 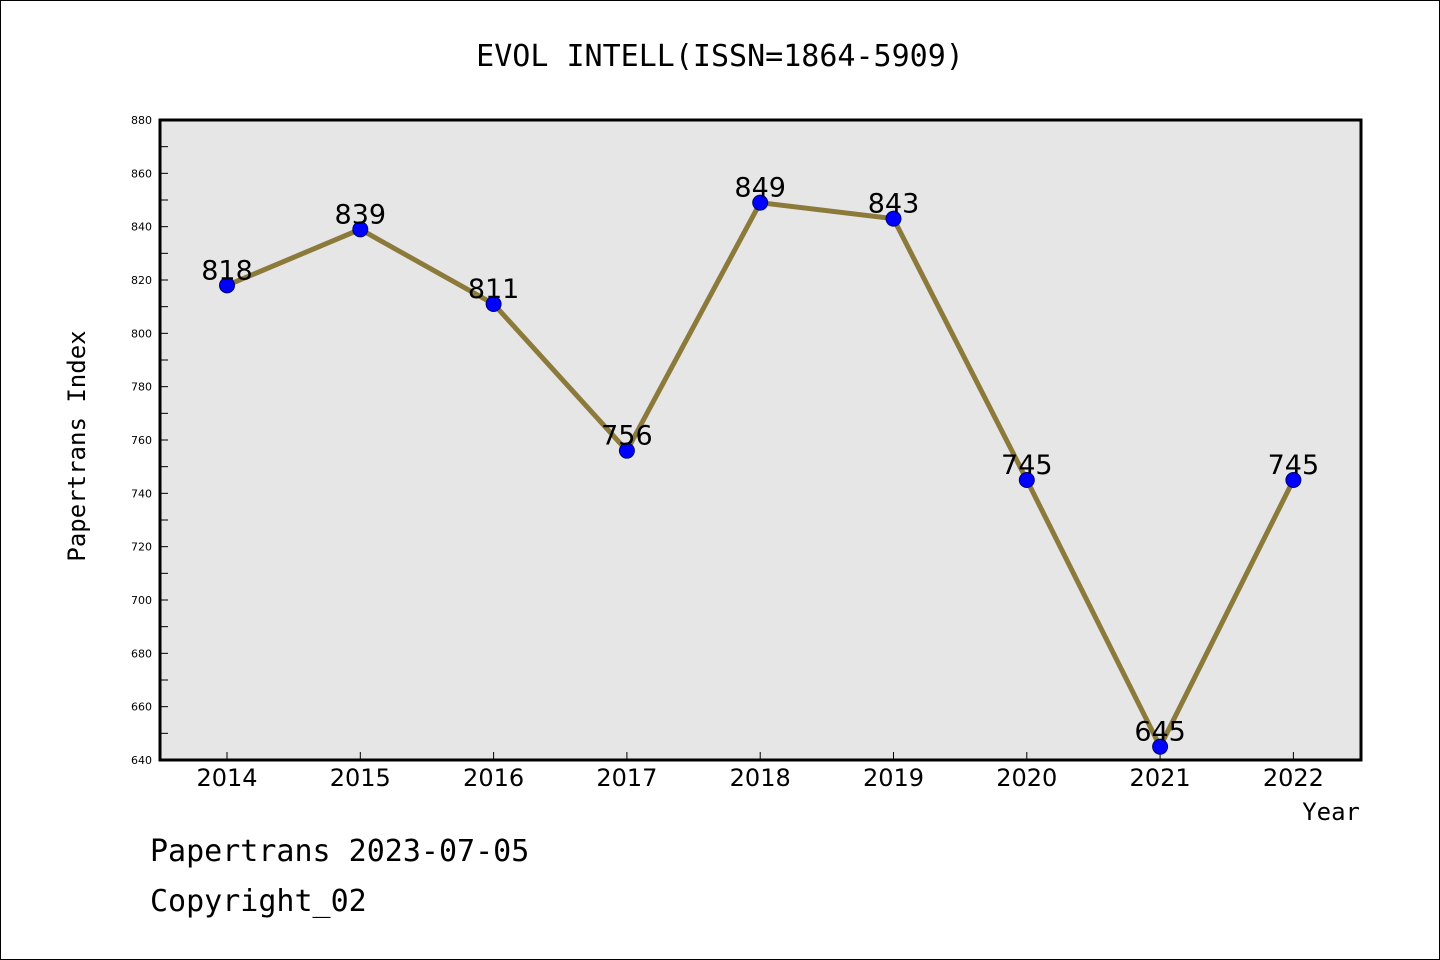 What do you see at coordinates (894, 204) in the screenshot?
I see `data-label: 843` at bounding box center [894, 204].